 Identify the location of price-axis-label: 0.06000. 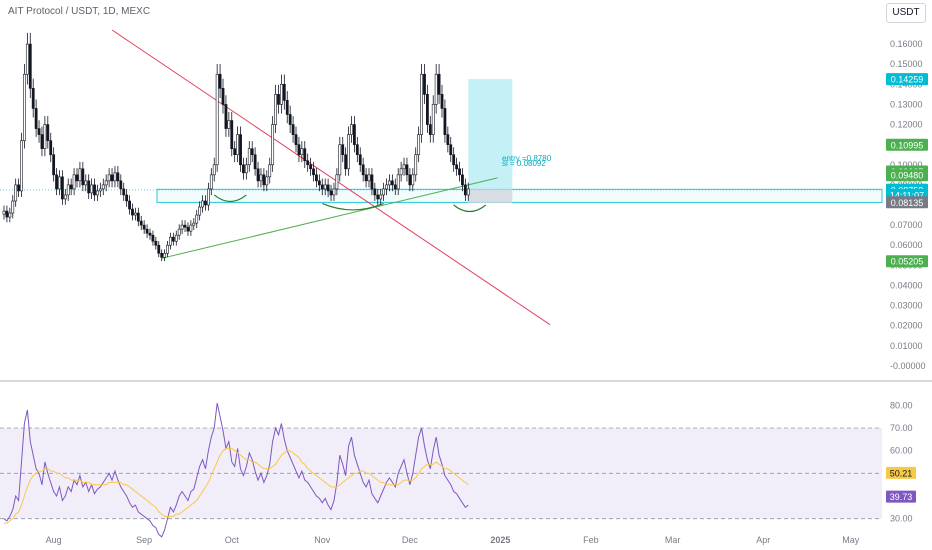
(906, 245).